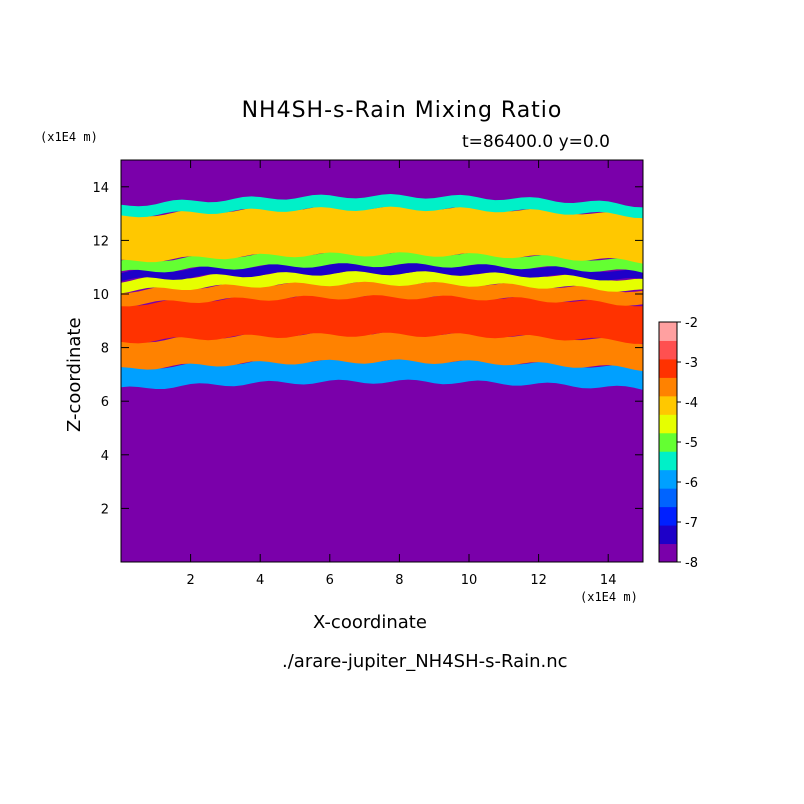 Image resolution: width=804 pixels, height=804 pixels. Describe the element at coordinates (105, 402) in the screenshot. I see `y-tick-label: 6` at that location.